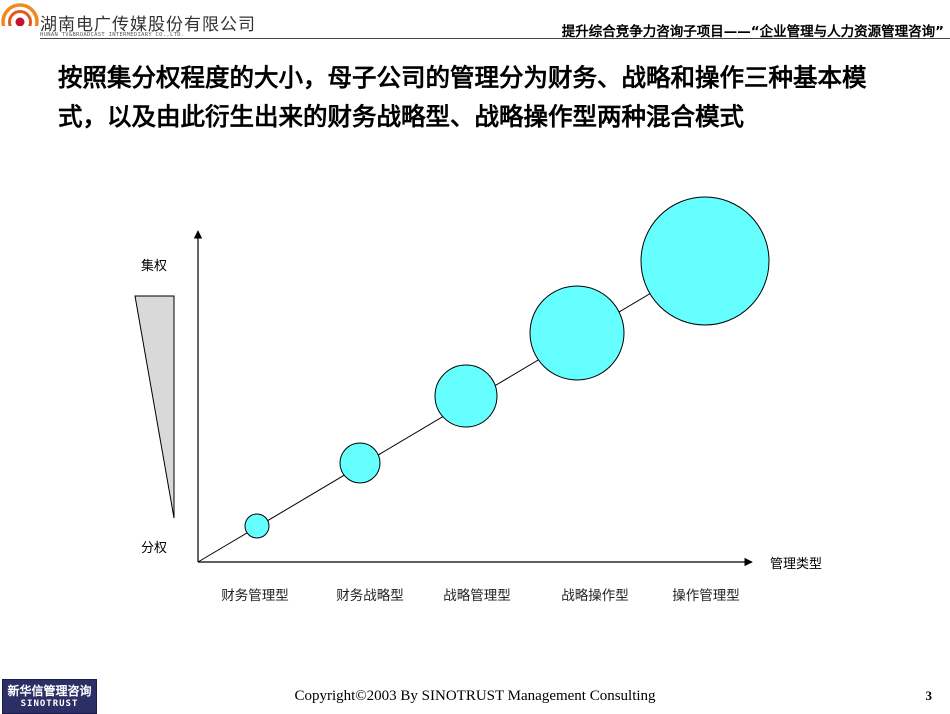 Image resolution: width=950 pixels, height=714 pixels. I want to click on page-number: 3, so click(929, 695).